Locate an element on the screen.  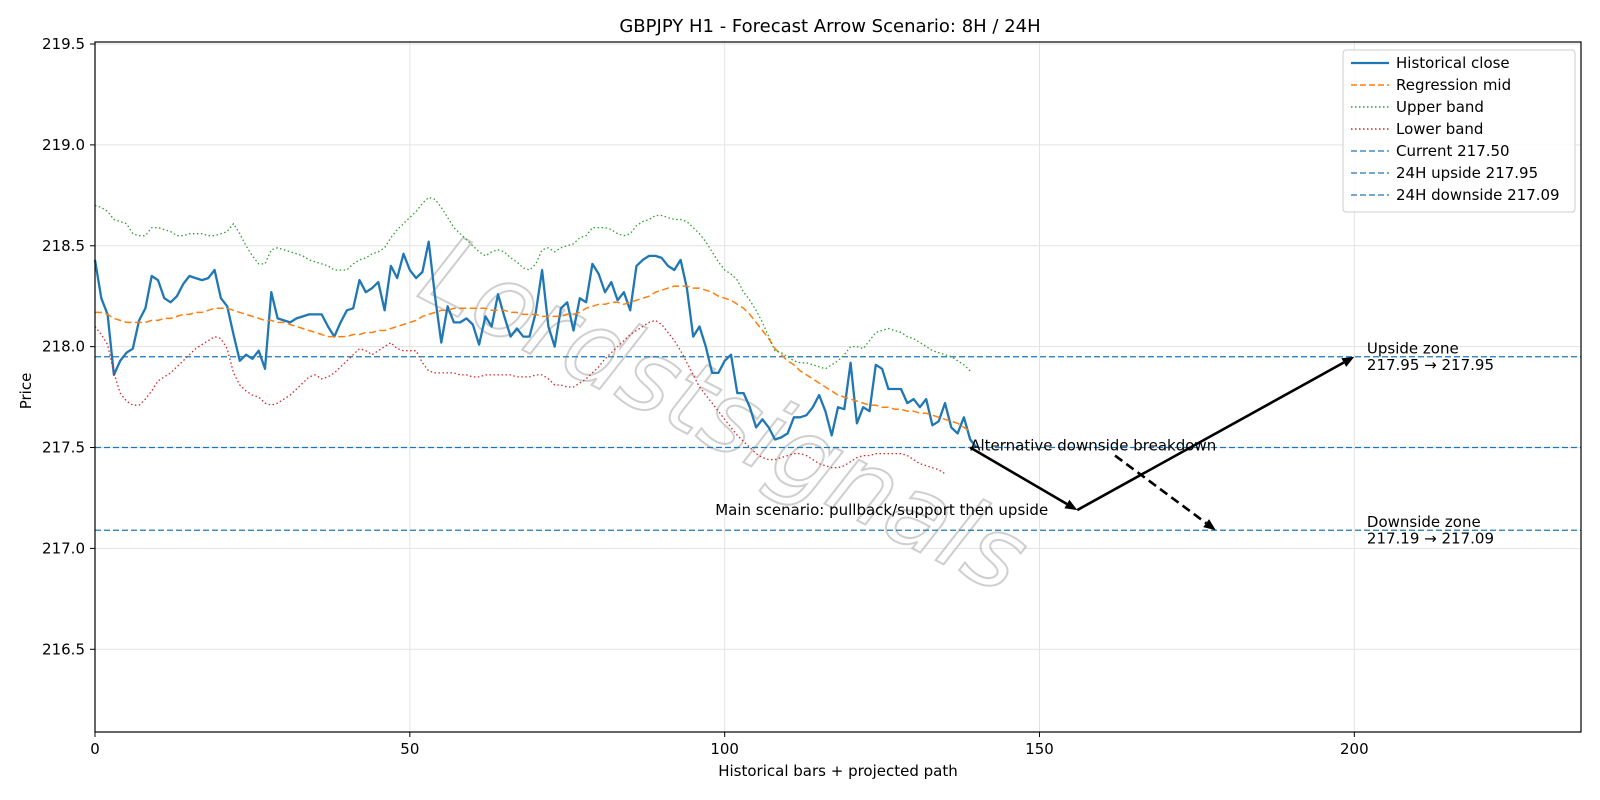
annotation-alternative-scenario: Alternative downside breakdown is located at coordinates (1093, 446).